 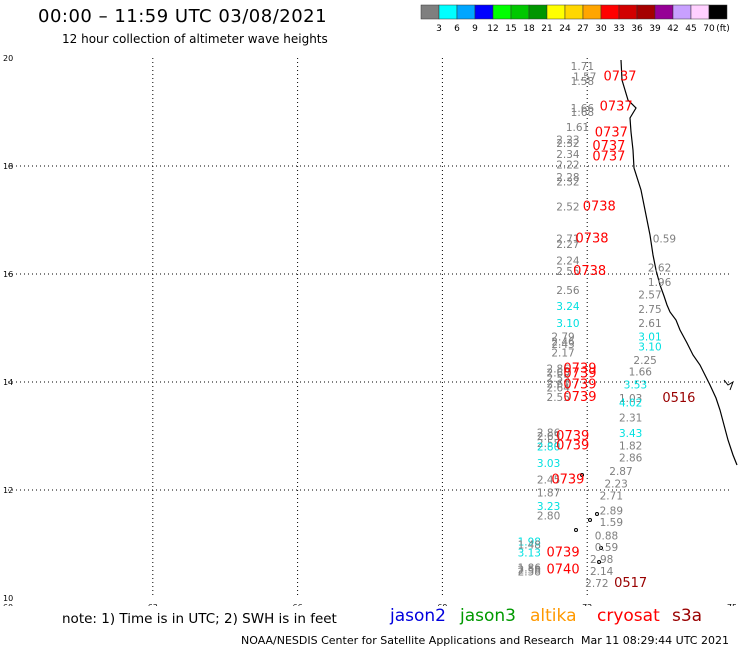 I want to click on swh-label: 1.86, so click(x=530, y=569).